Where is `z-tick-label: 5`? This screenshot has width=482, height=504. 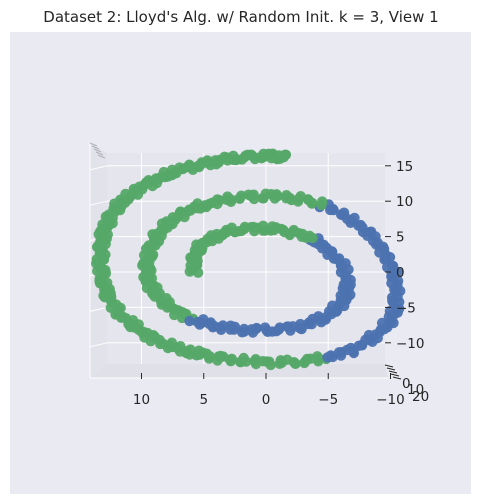 z-tick-label: 5 is located at coordinates (400, 238).